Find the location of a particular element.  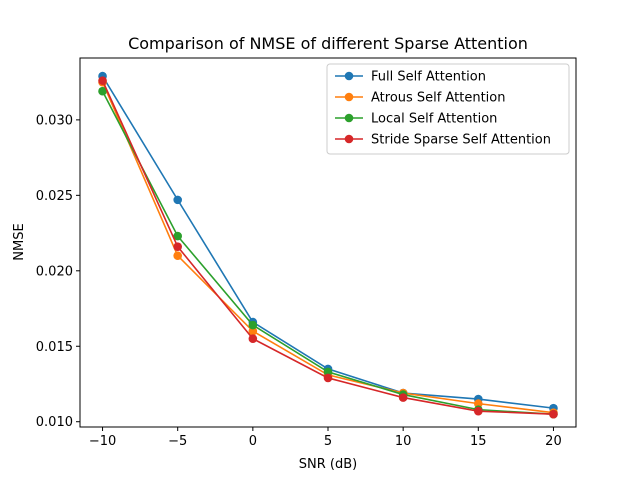

legend-entry: Atrous Self Attention is located at coordinates (420, 98).